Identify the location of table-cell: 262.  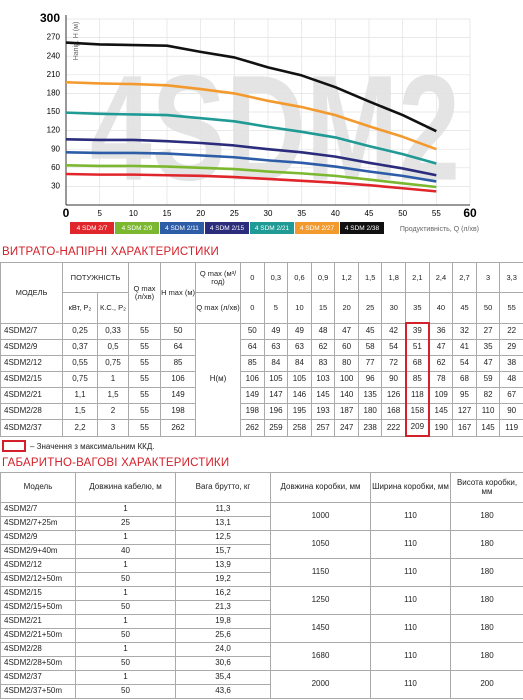
(178, 428).